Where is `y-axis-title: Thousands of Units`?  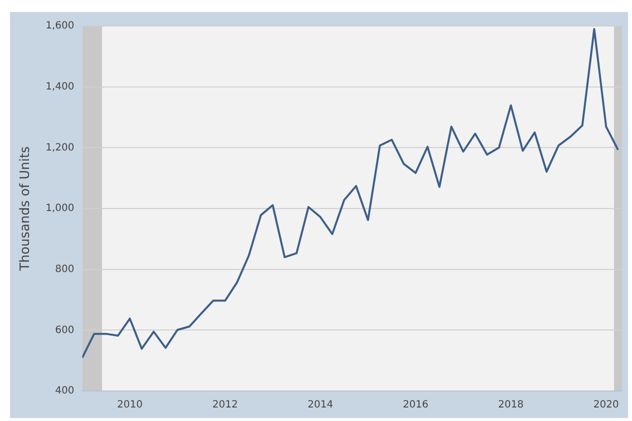 y-axis-title: Thousands of Units is located at coordinates (26, 209).